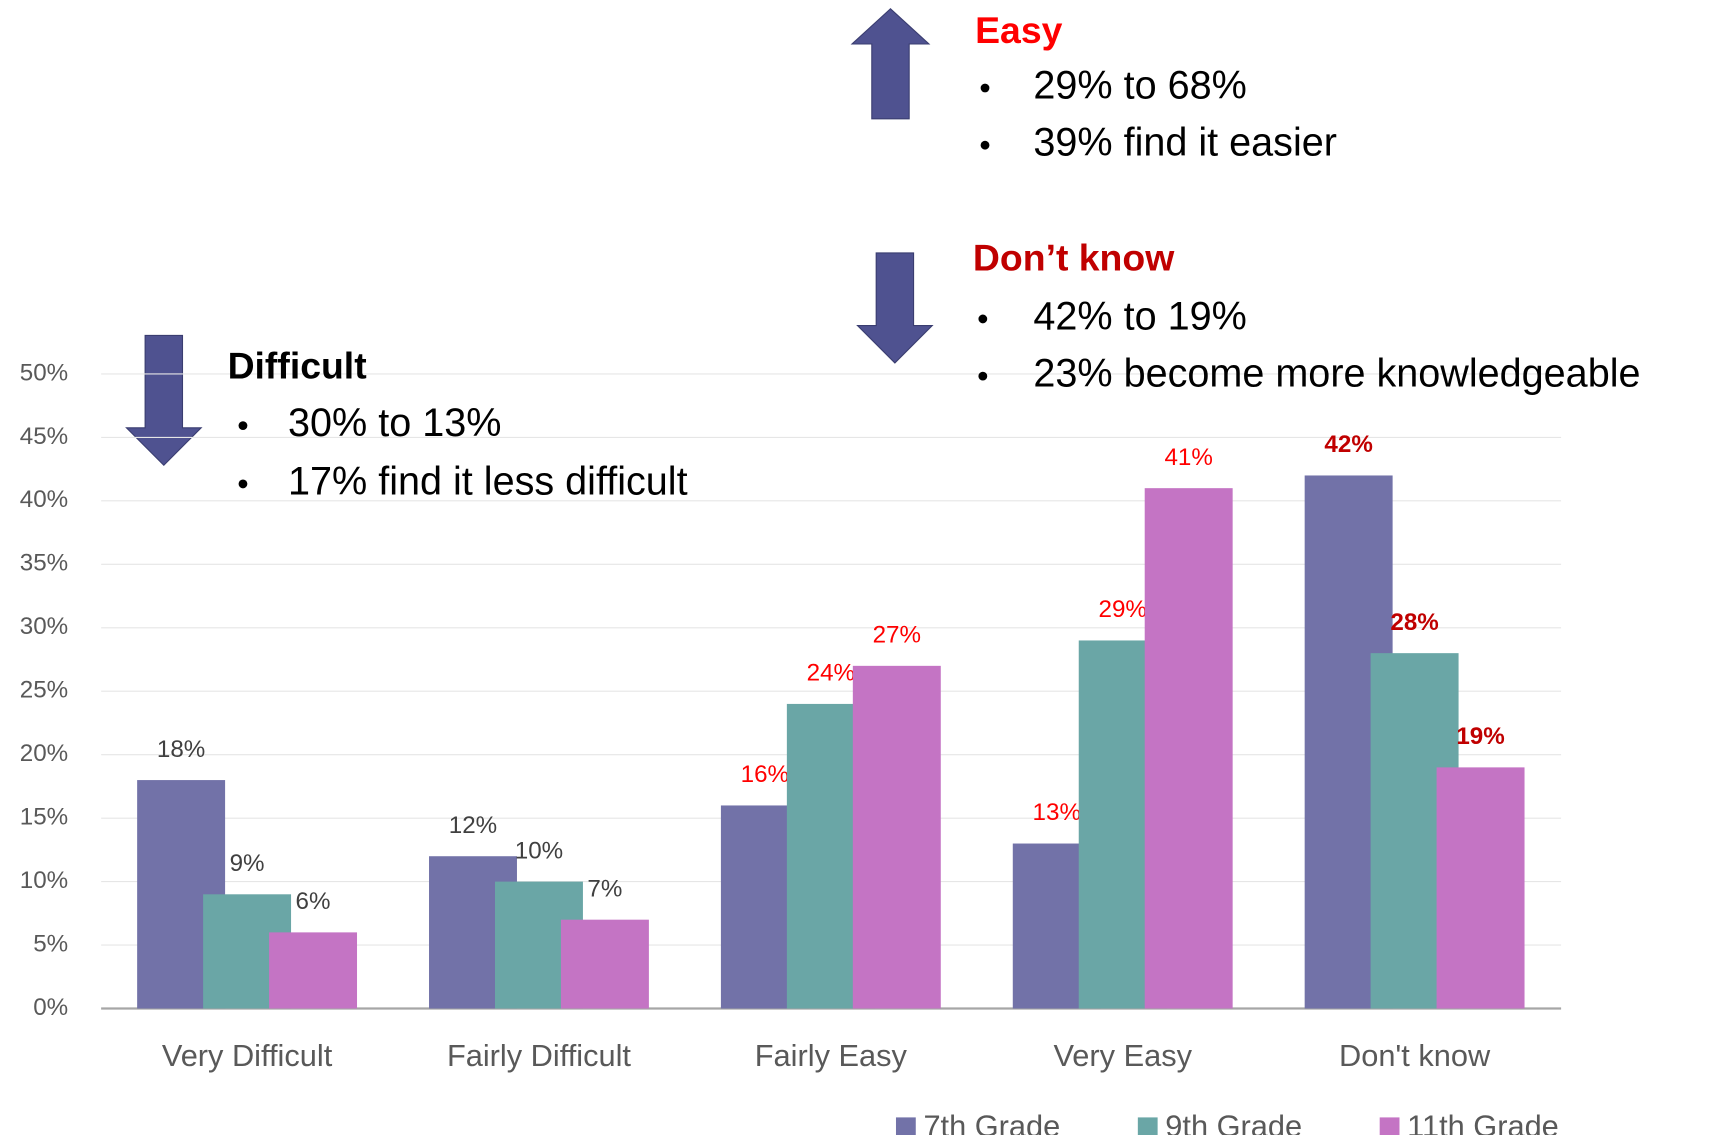 Image resolution: width=1715 pixels, height=1135 pixels. I want to click on x-tick-label: Very Difficult, so click(247, 1055).